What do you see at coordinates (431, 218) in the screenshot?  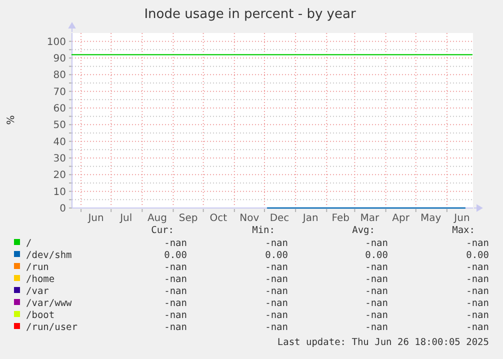 I see `x-tick-label: May` at bounding box center [431, 218].